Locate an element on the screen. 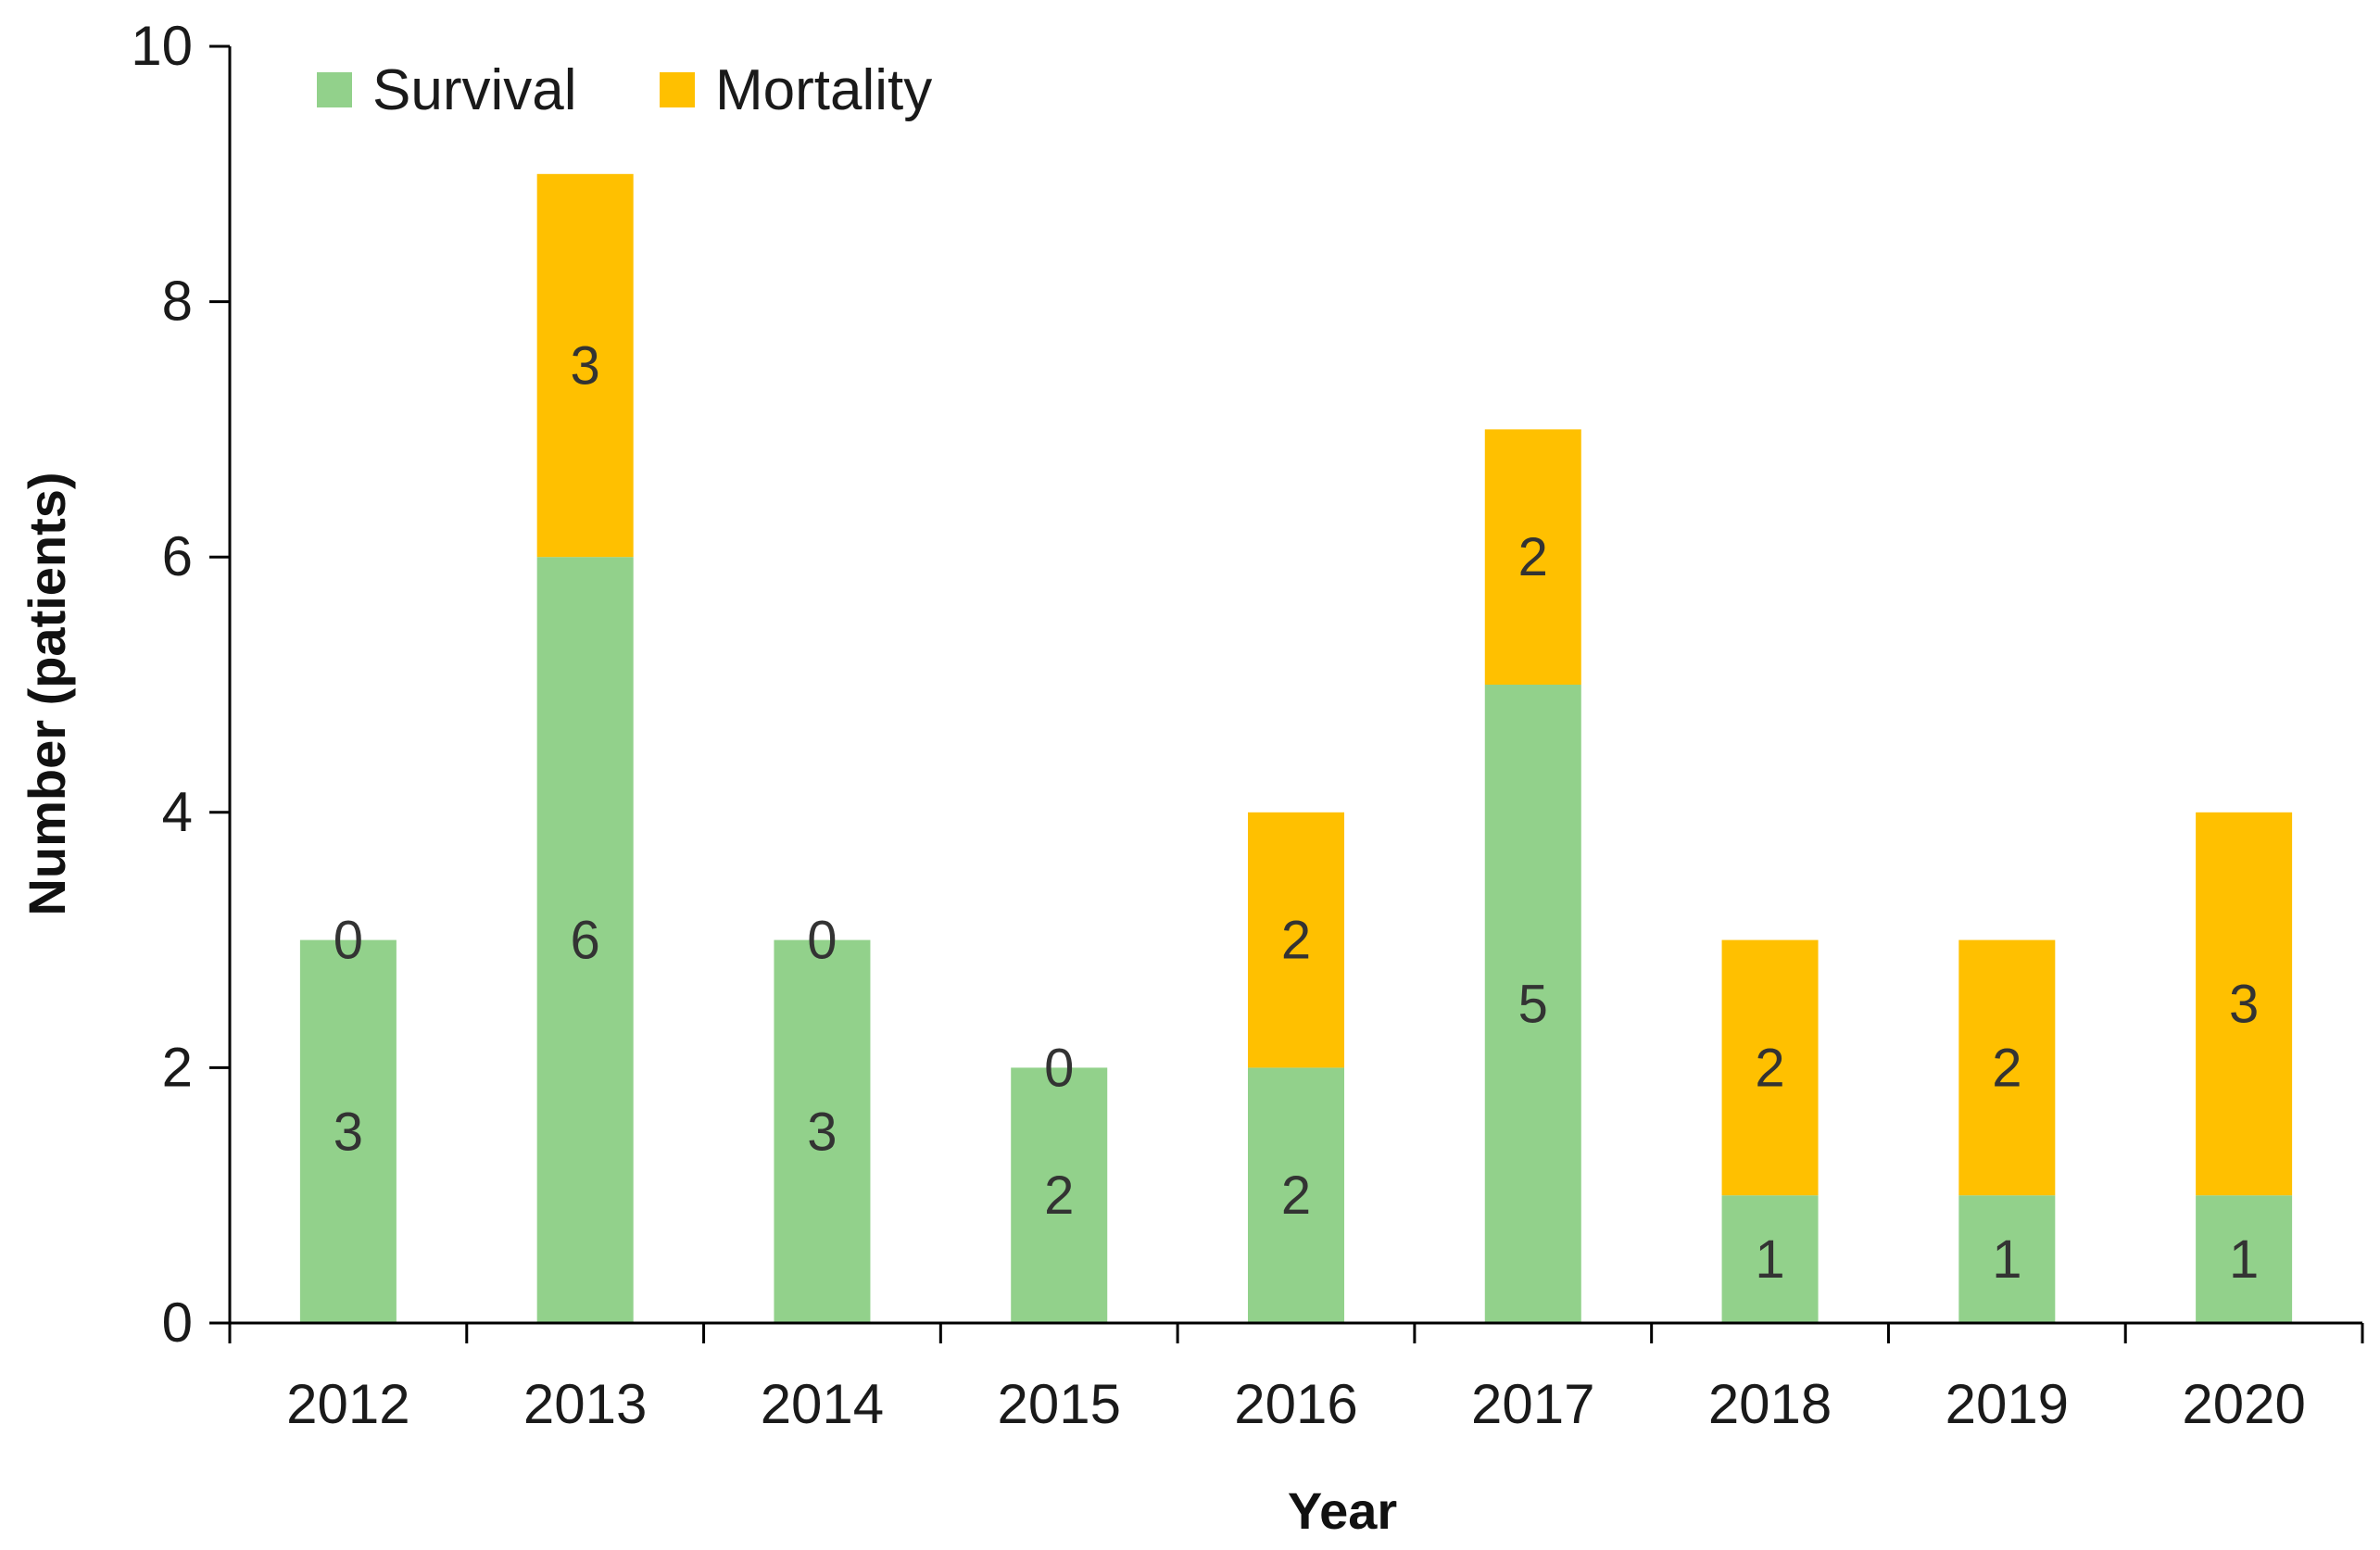  data-label-mortality-2018: 2 is located at coordinates (1769, 1068).